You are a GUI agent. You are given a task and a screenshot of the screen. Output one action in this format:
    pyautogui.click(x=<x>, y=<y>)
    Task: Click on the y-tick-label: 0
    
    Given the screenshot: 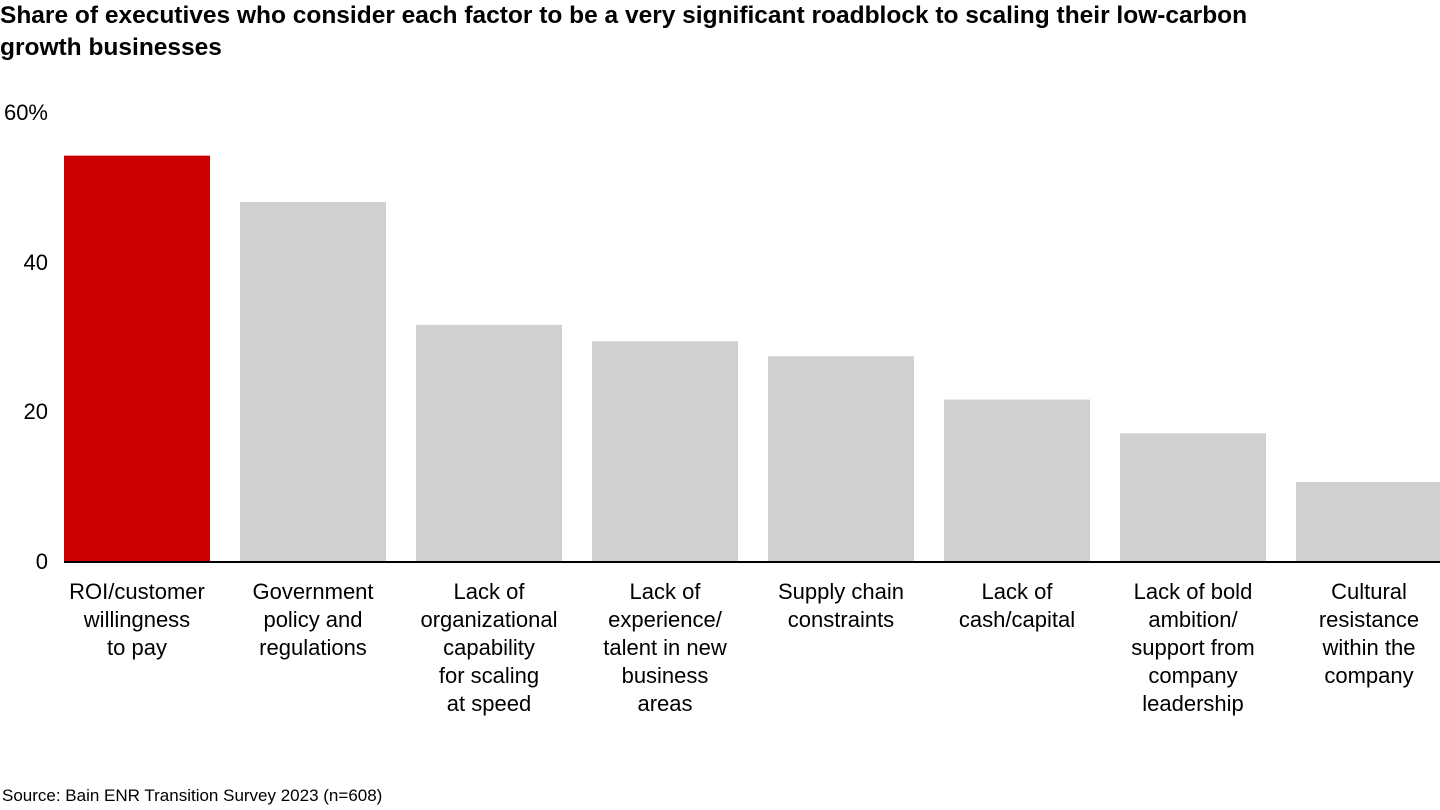 What is the action you would take?
    pyautogui.click(x=41, y=561)
    